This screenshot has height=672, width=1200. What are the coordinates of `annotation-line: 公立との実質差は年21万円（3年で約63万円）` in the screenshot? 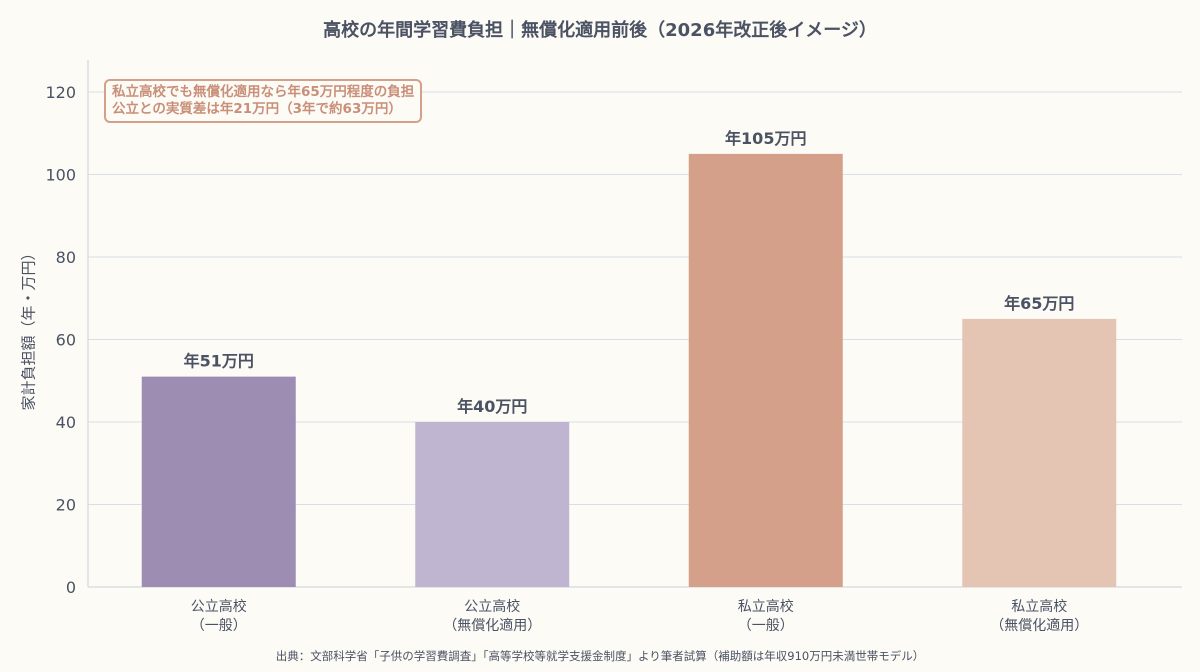 It's located at (257, 109).